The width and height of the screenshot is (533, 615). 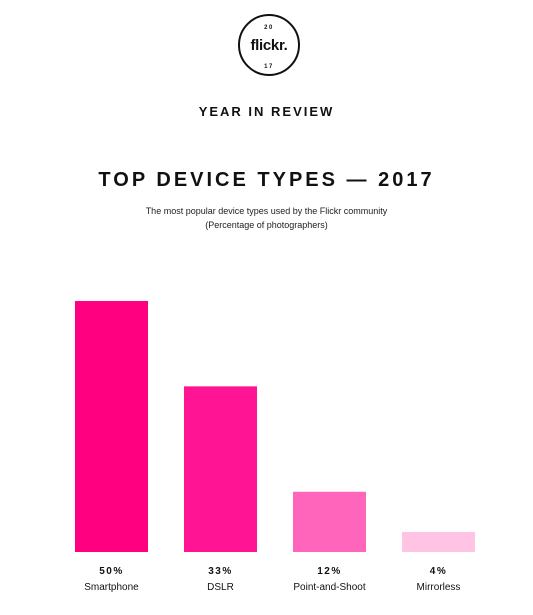 I want to click on year-in-review-heading: YEAR IN REVIEW, so click(x=266, y=111).